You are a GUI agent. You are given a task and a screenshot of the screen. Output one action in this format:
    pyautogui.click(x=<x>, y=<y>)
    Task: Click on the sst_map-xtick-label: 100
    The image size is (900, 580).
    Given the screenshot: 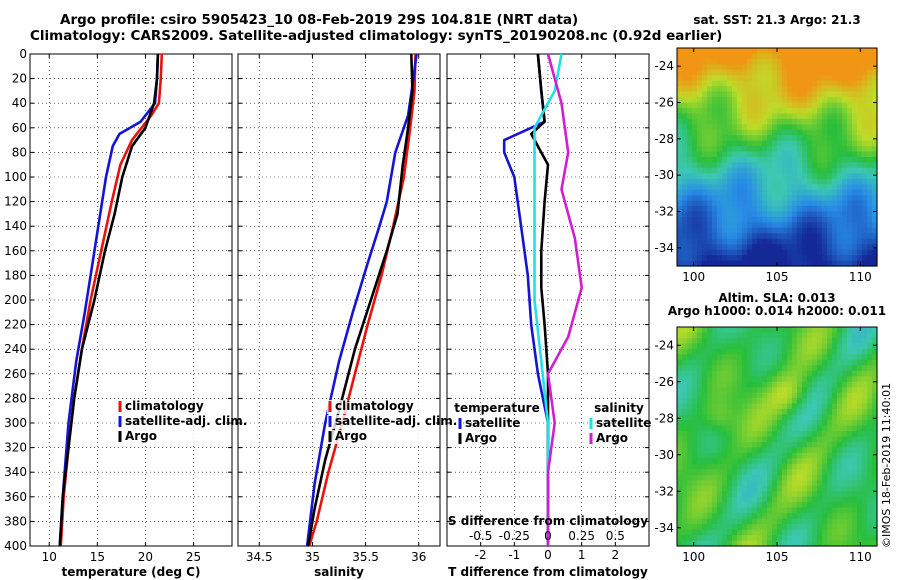 What is the action you would take?
    pyautogui.click(x=693, y=277)
    